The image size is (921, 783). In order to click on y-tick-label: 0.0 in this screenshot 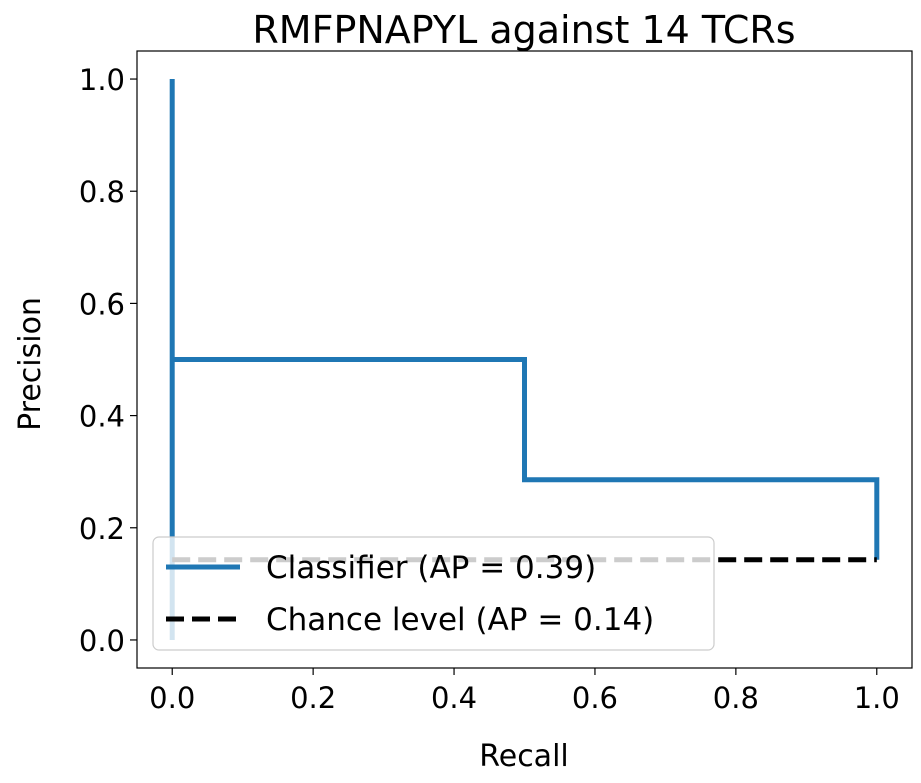, I will do `click(102, 641)`.